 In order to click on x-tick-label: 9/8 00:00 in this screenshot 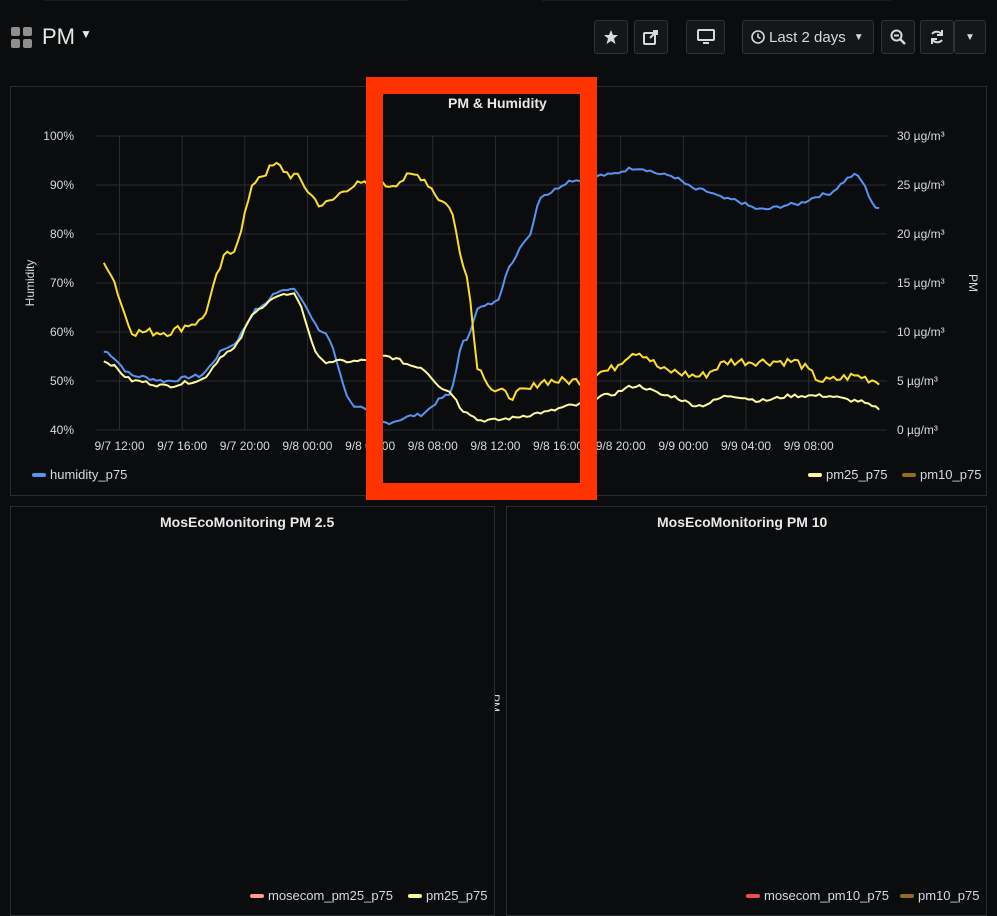, I will do `click(307, 446)`.